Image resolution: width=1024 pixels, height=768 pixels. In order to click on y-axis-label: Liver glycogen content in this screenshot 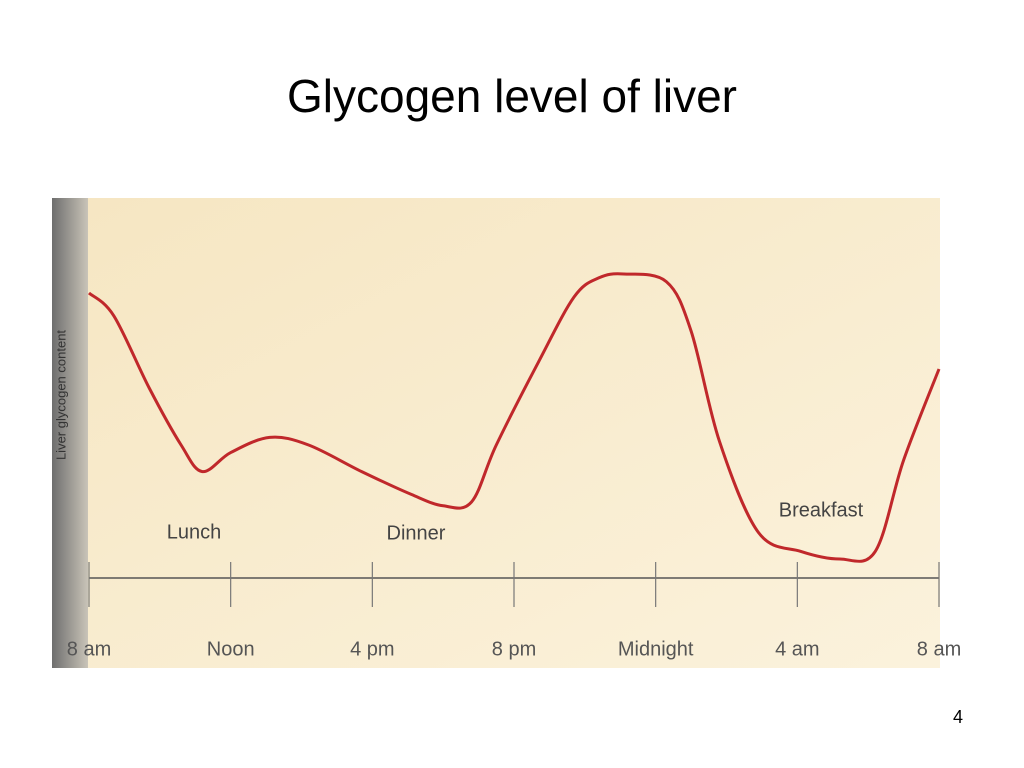, I will do `click(60, 395)`.